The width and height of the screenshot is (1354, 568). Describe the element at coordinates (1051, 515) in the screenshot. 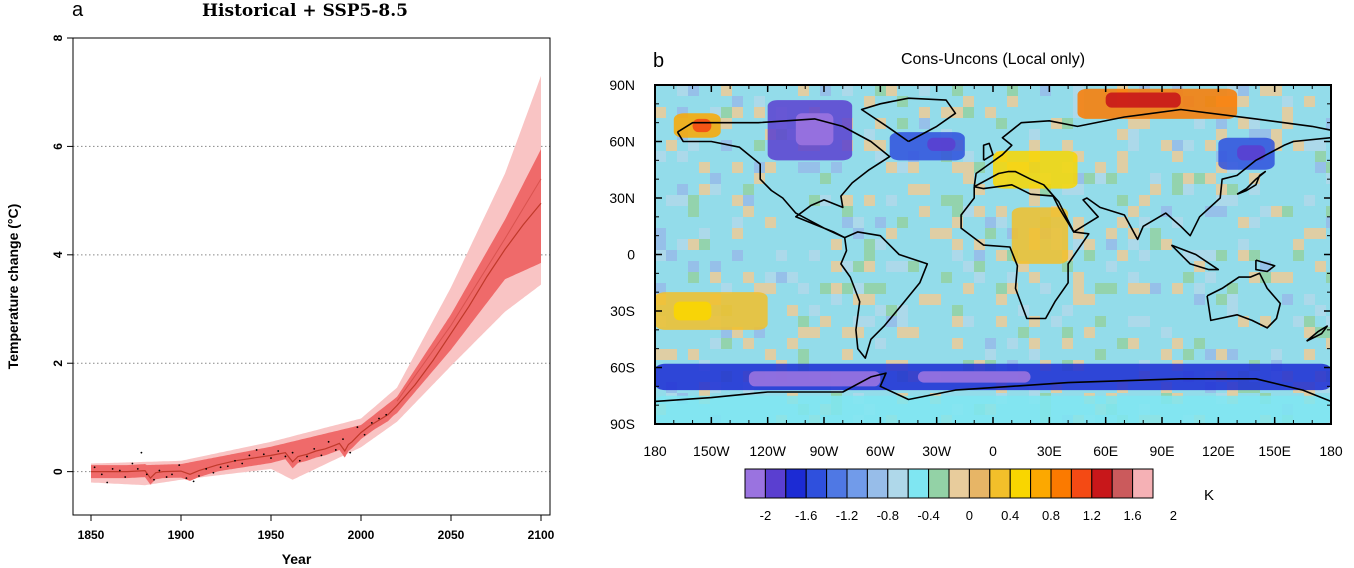

I see `colorbar-label: 0.8` at that location.